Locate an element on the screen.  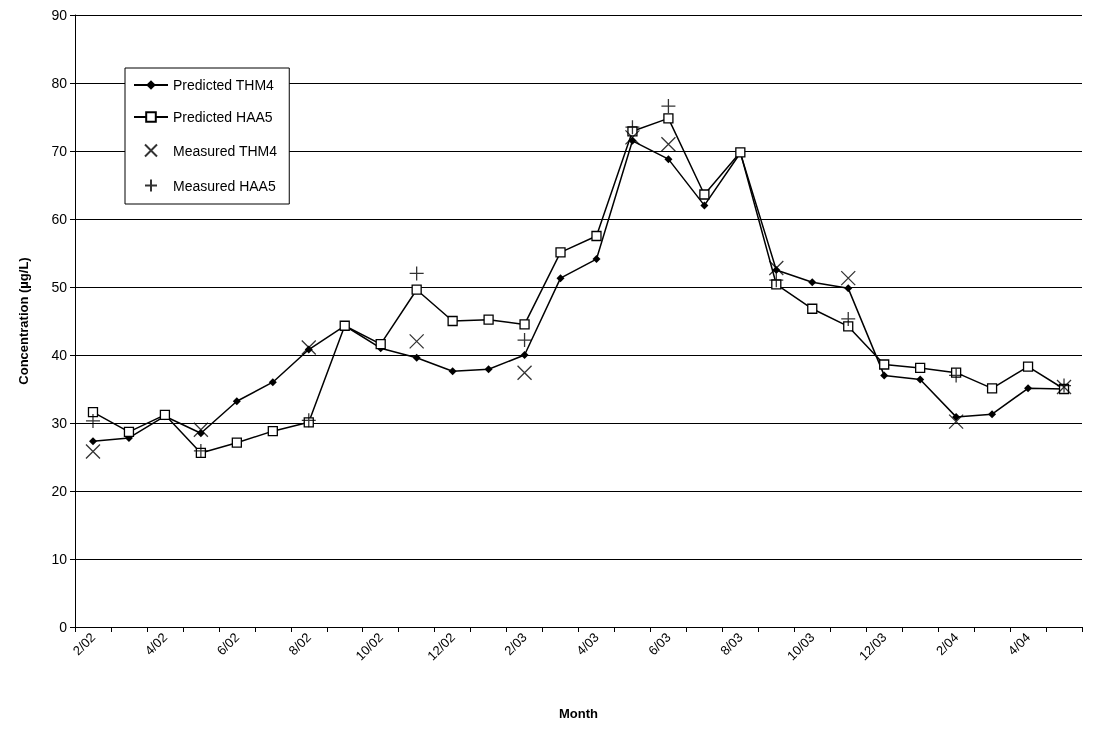
y-tick-label: 50 is located at coordinates (59, 287).